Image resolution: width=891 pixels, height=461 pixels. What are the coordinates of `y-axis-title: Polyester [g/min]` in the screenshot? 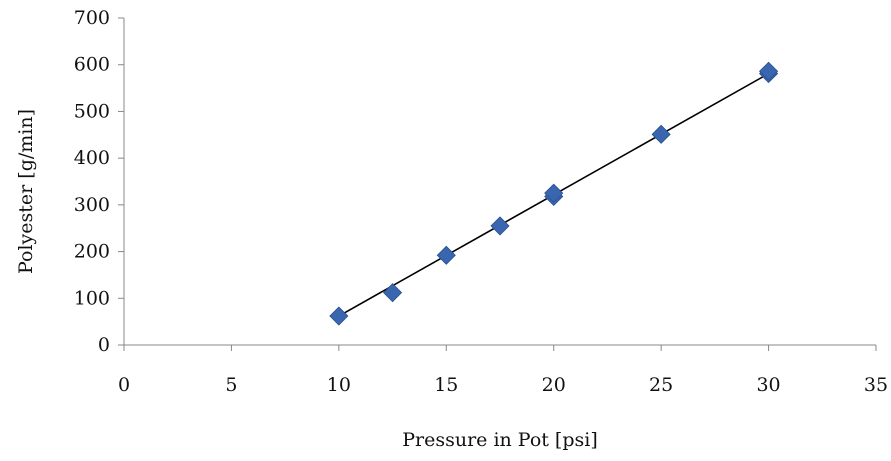 It's located at (26, 191).